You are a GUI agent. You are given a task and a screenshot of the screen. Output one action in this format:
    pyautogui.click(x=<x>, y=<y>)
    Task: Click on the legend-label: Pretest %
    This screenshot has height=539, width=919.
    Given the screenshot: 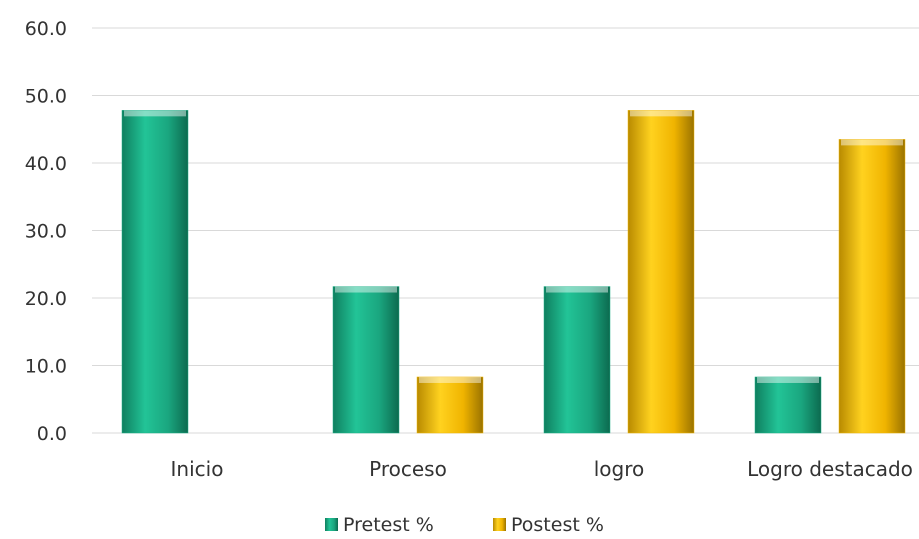 What is the action you would take?
    pyautogui.click(x=388, y=525)
    